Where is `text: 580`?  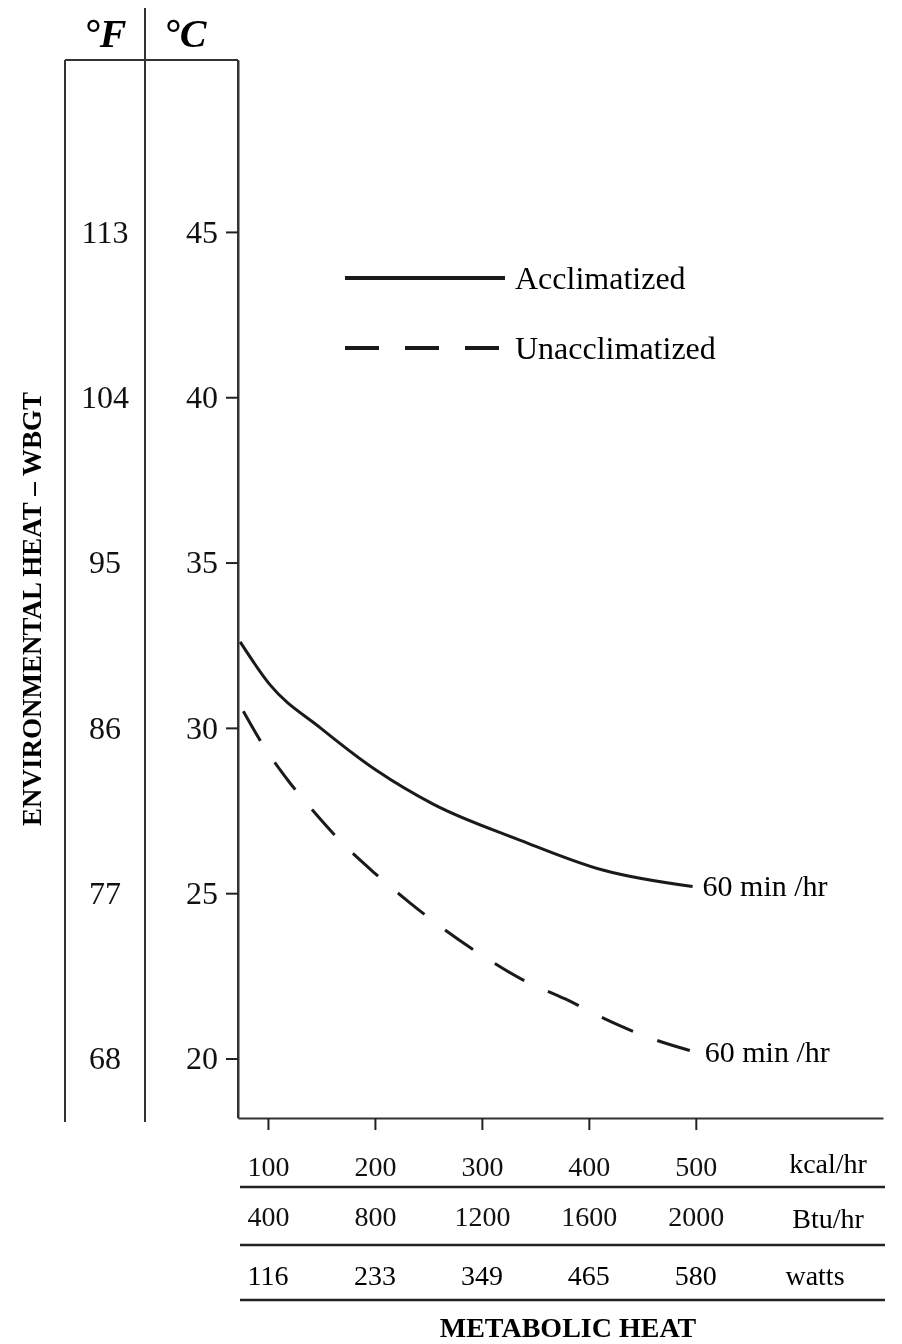 text: 580 is located at coordinates (695, 1275).